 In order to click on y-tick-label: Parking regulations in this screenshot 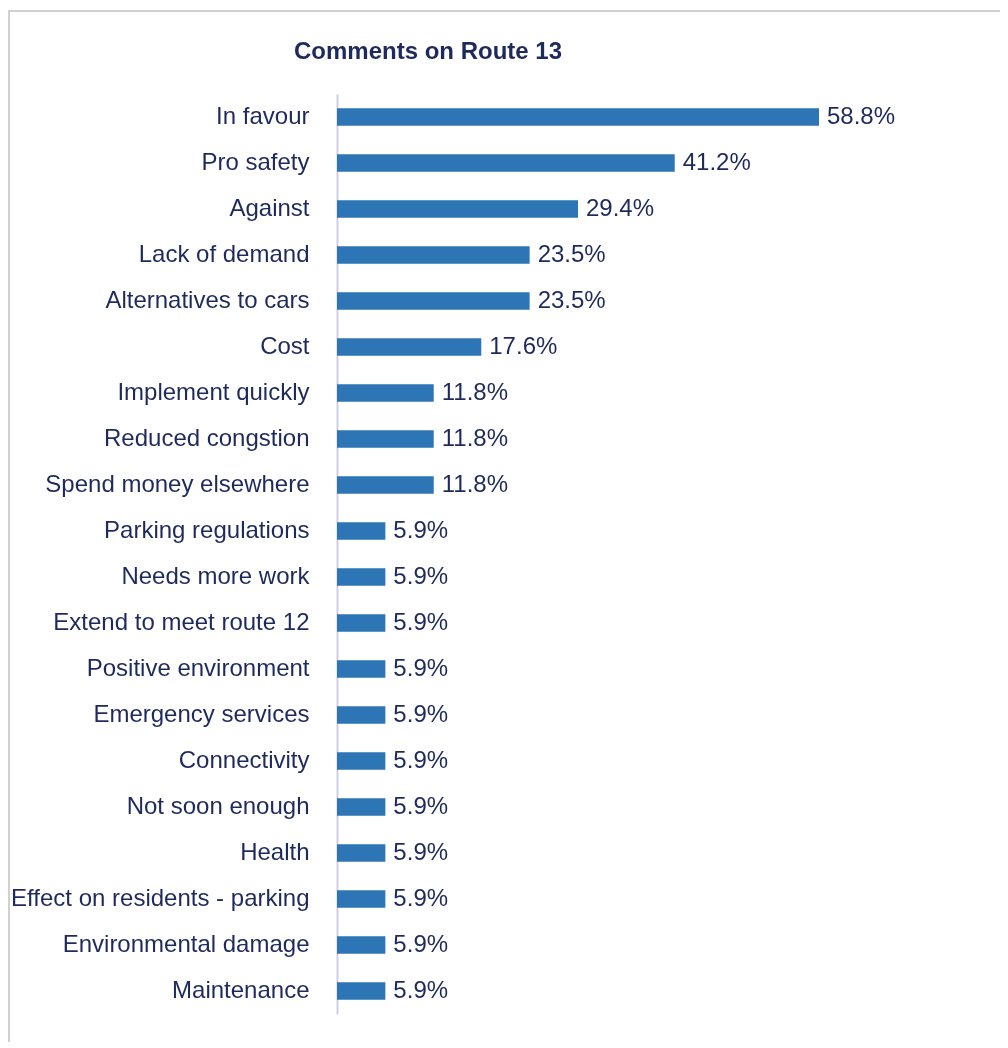, I will do `click(207, 529)`.